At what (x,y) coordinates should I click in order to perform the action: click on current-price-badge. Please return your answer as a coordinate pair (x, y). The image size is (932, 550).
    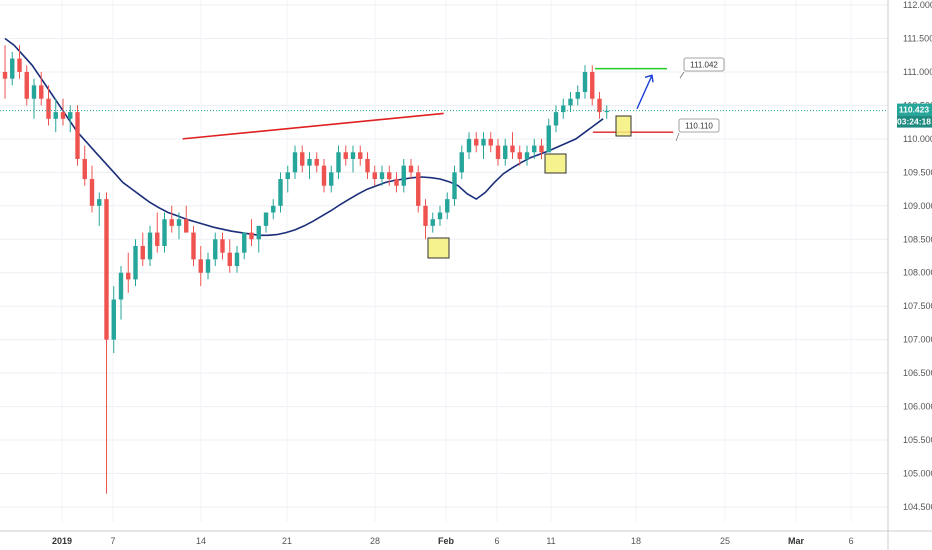
    Looking at the image, I should click on (914, 109).